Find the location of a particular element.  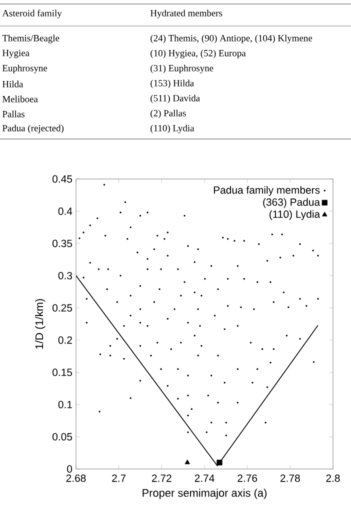

x-tick-label: 2.76 is located at coordinates (248, 478).